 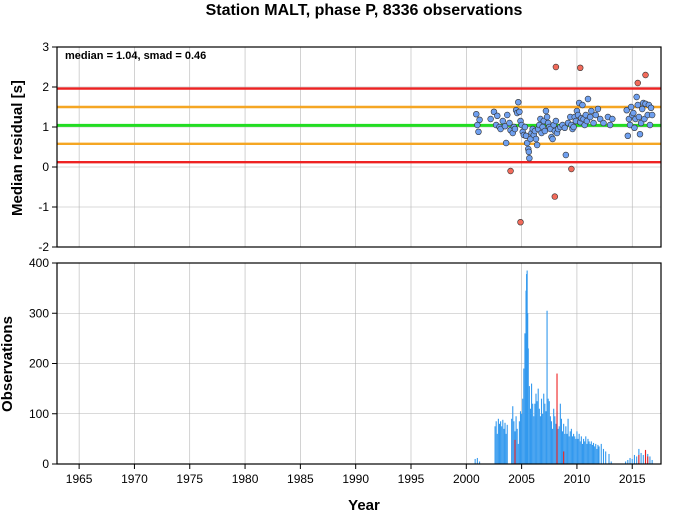 What do you see at coordinates (43, 247) in the screenshot?
I see `residual-y-tick-label: -2` at bounding box center [43, 247].